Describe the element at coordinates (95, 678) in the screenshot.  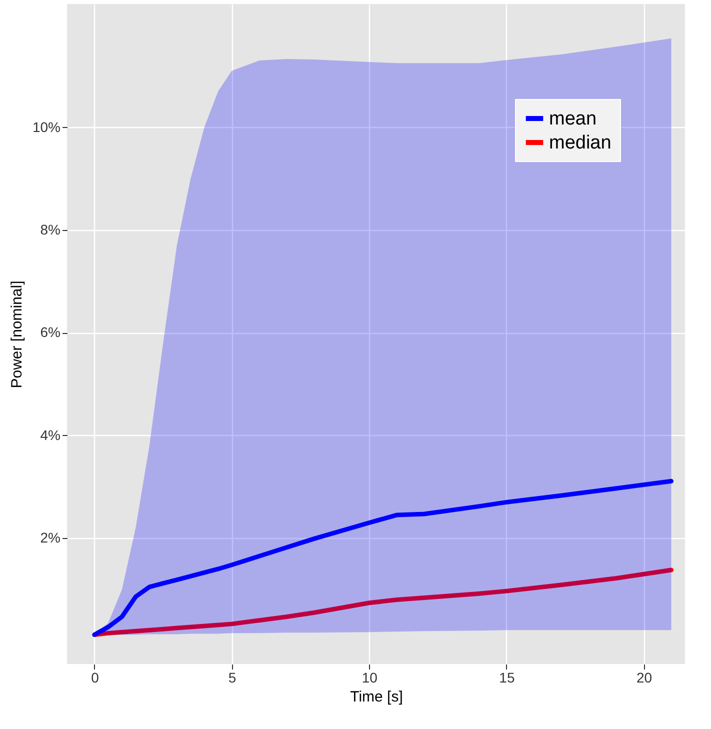
I see `x-tick-label: 0` at that location.